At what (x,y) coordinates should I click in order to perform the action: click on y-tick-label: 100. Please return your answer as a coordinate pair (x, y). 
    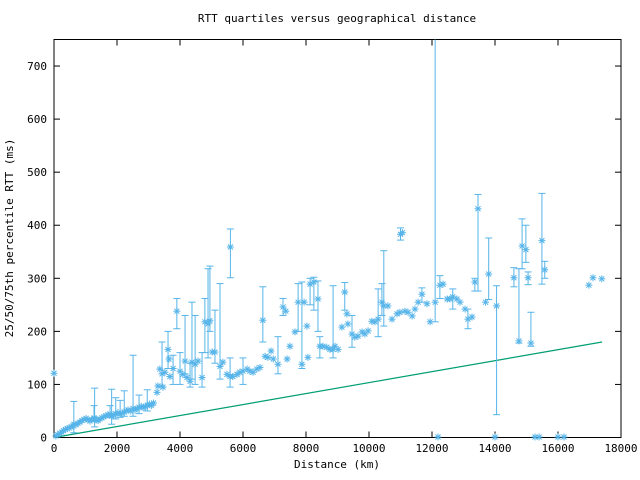
    Looking at the image, I should click on (37, 384).